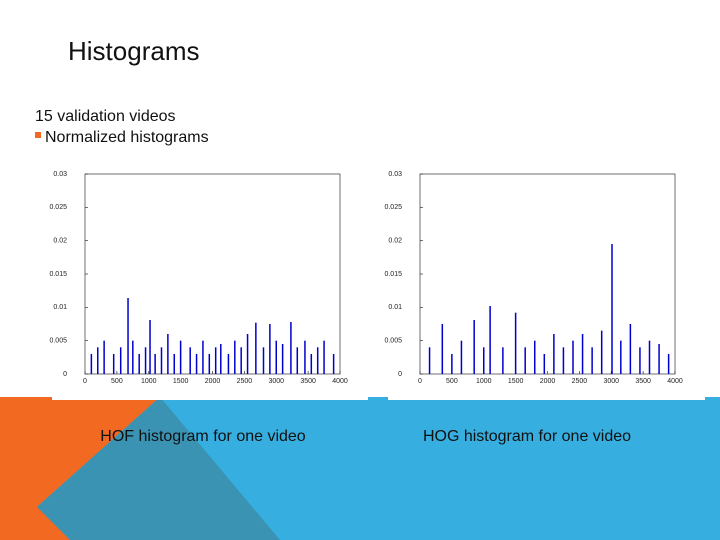 The width and height of the screenshot is (720, 540). I want to click on bullet-marker, so click(38, 135).